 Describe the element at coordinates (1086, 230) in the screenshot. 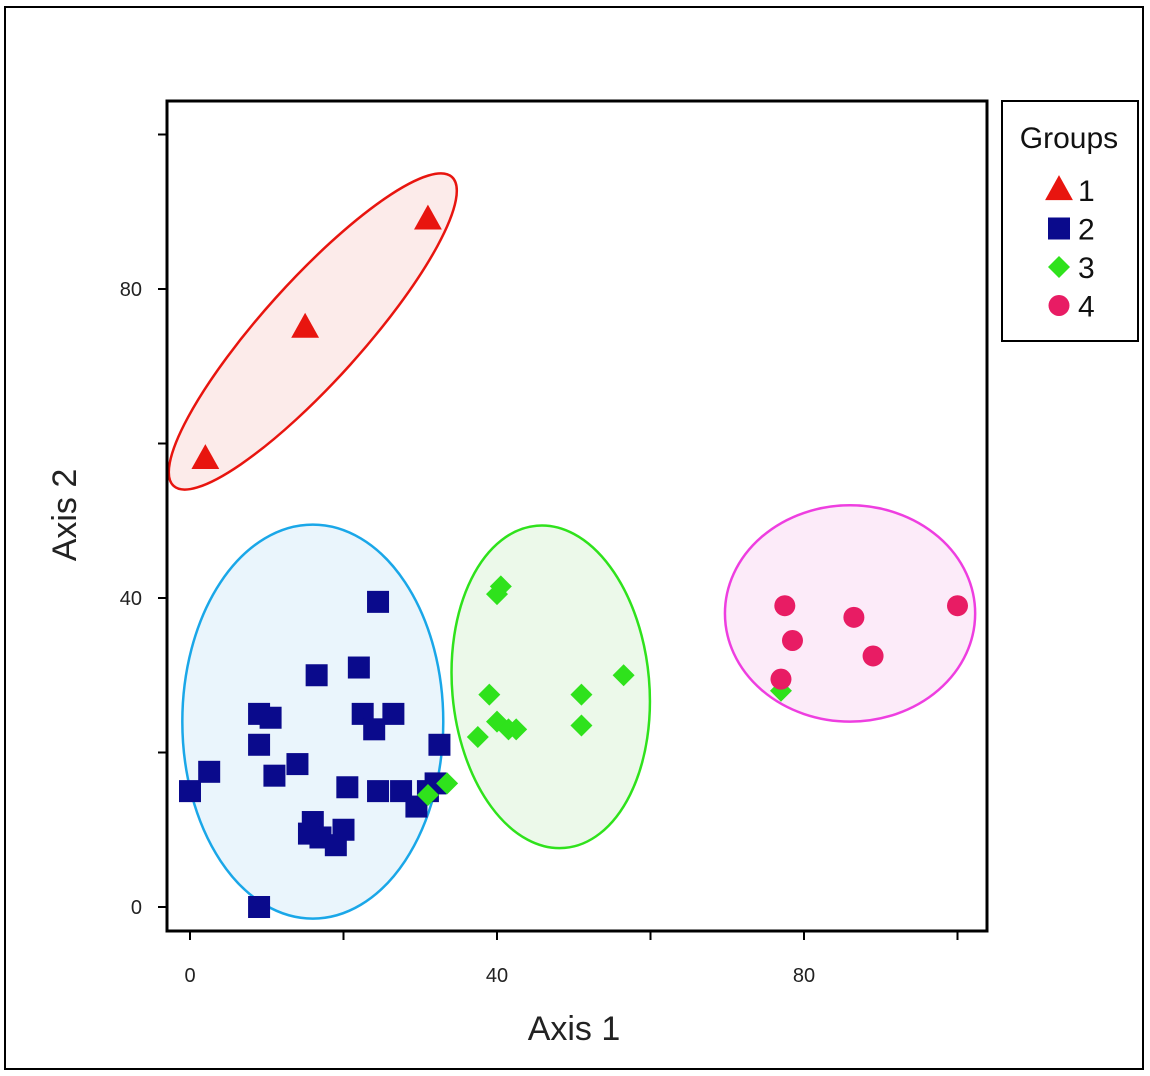

I see `legend-label-2: 2` at that location.